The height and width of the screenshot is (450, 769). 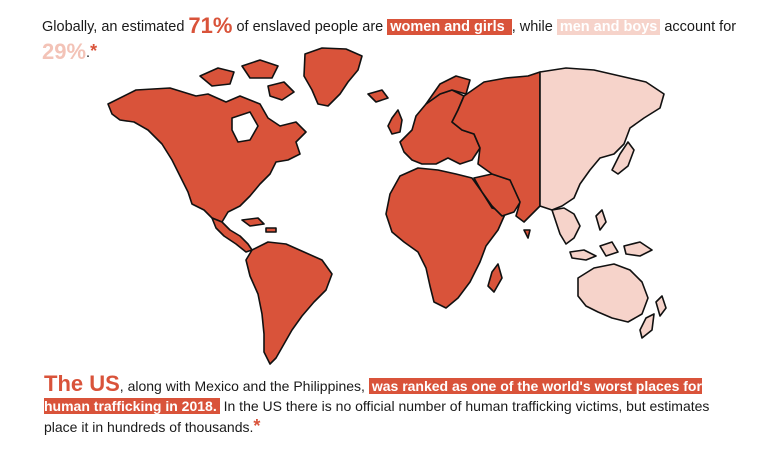 I want to click on scandinavia-shape, so click(x=448, y=90).